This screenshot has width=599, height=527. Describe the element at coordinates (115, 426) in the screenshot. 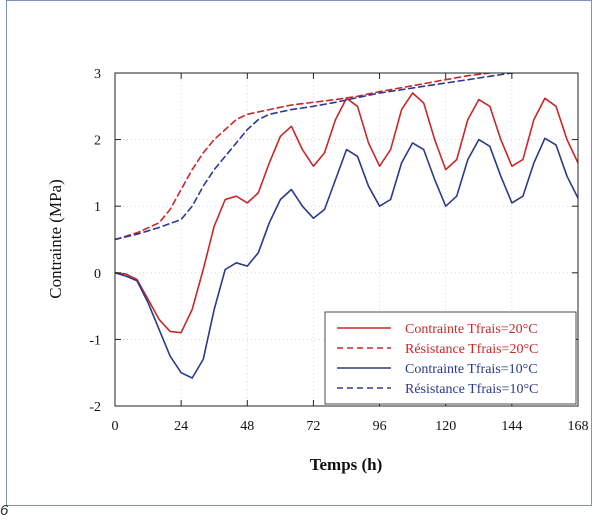

I see `x-tick-label: 0` at that location.